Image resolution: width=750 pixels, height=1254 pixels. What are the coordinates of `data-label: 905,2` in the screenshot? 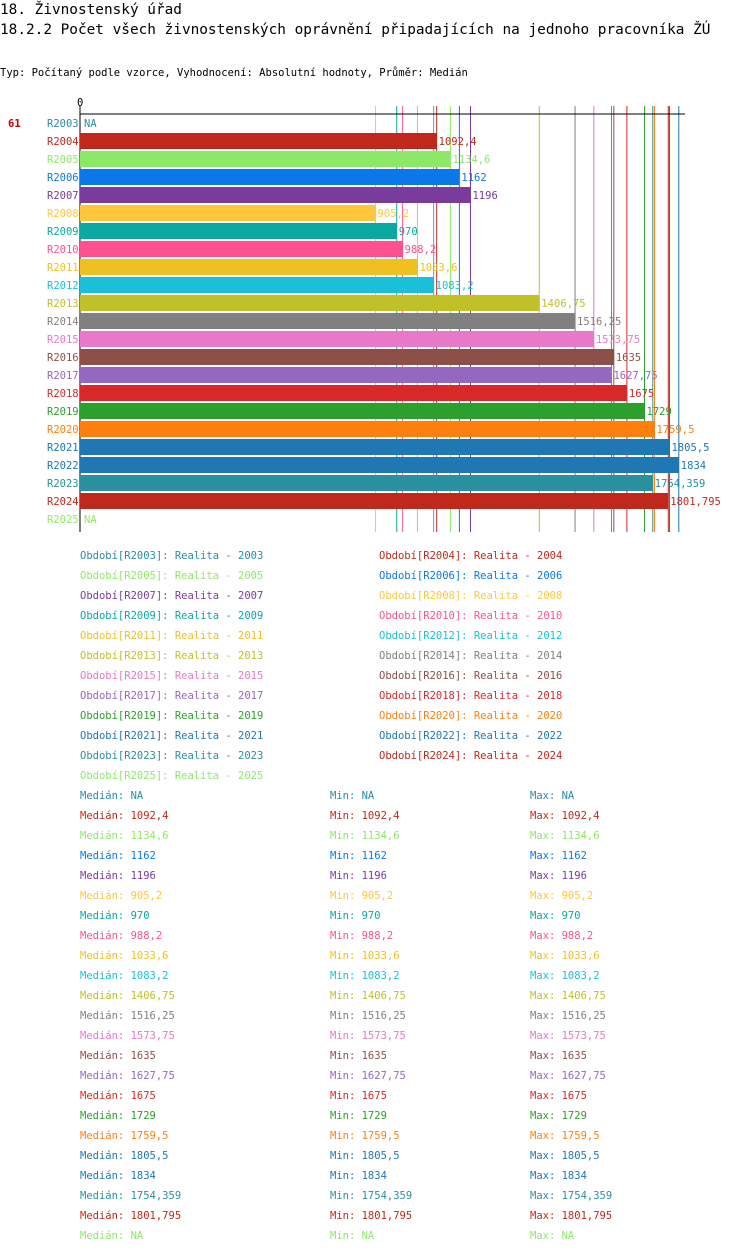 It's located at (394, 214).